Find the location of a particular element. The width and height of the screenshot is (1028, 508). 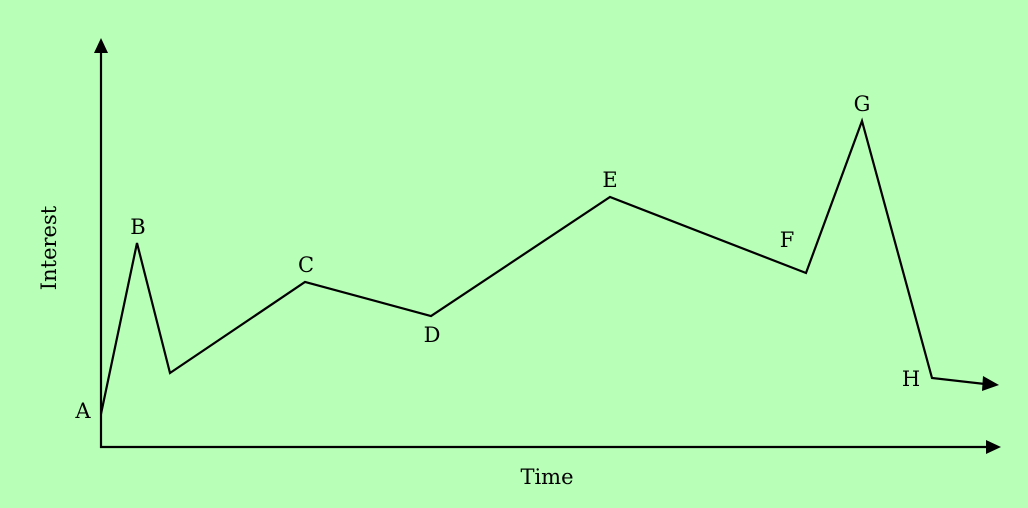

point-label-b: B is located at coordinates (137, 227).